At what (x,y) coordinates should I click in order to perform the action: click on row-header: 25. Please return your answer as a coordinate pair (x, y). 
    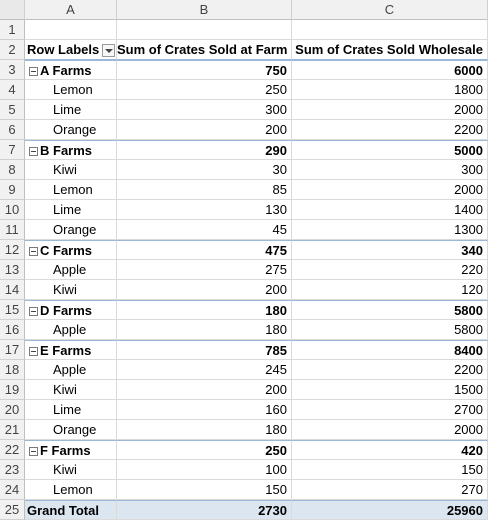
    Looking at the image, I should click on (12, 510).